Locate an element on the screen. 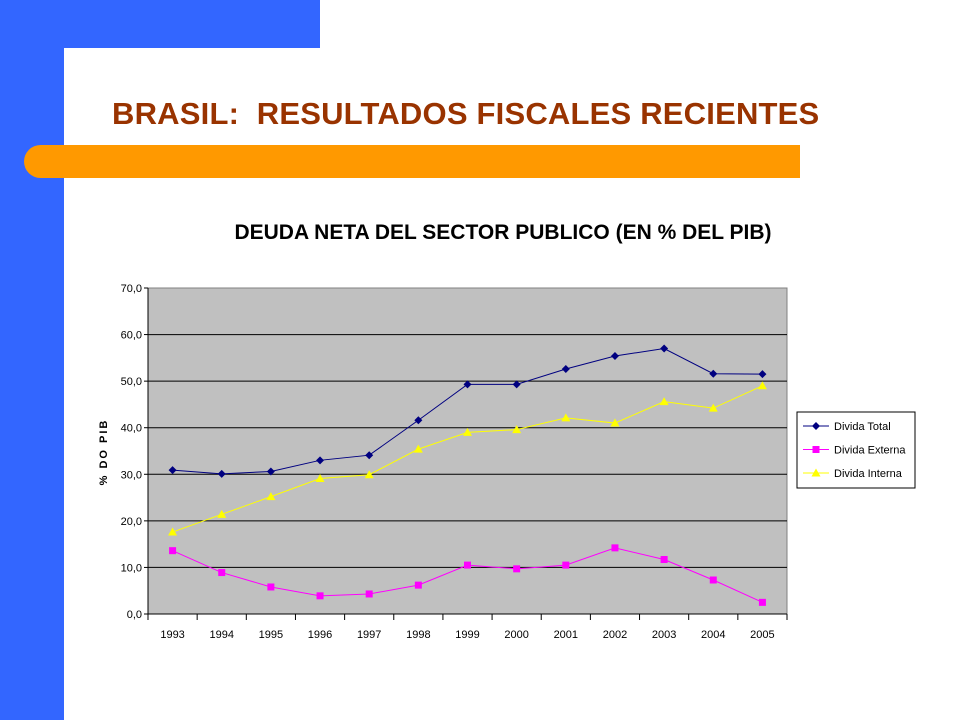 This screenshot has height=720, width=960. legend-label-divida-externa: Divida Externa is located at coordinates (870, 451).